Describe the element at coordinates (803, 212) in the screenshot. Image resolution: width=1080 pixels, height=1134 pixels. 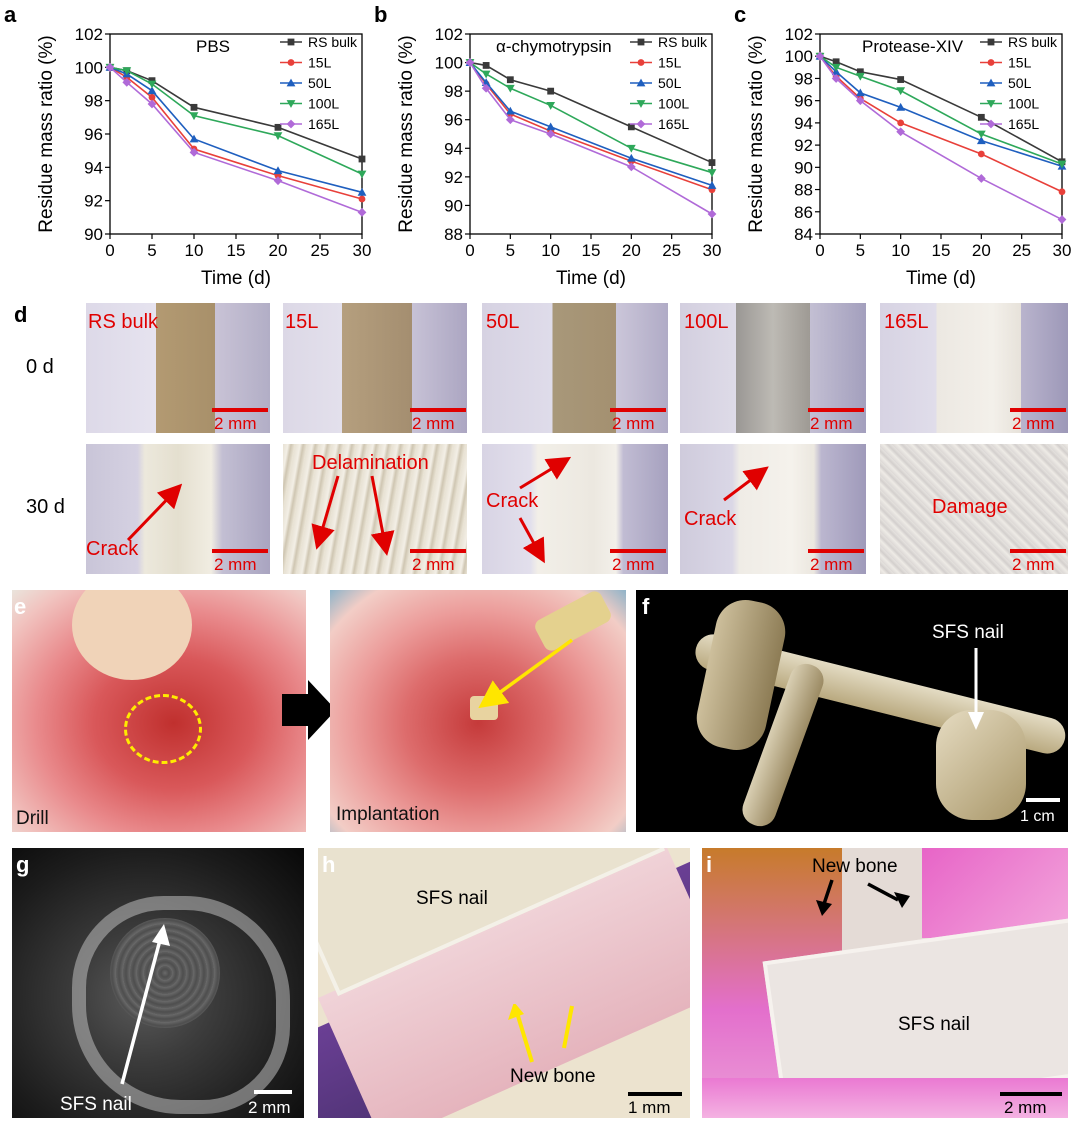
I see `y-tick-label: 86` at that location.